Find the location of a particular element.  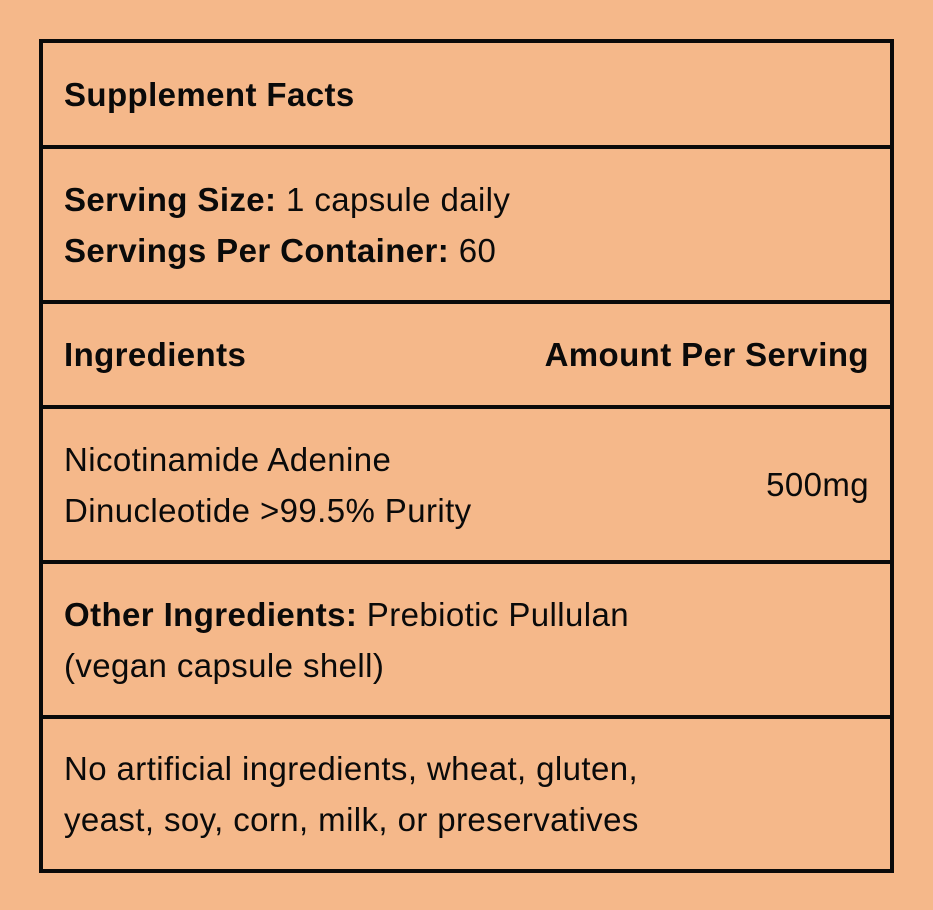

serving-size-value: 1 capsule daily is located at coordinates (393, 199).